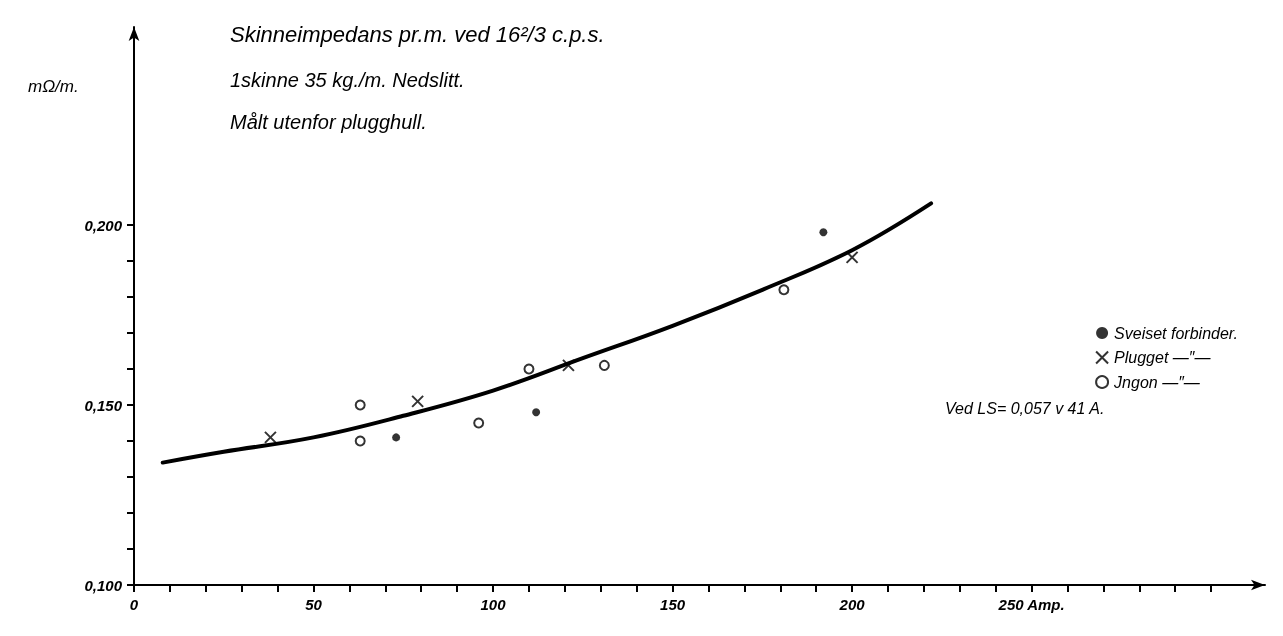  I want to click on y-tick-label: 0,100, so click(103, 585).